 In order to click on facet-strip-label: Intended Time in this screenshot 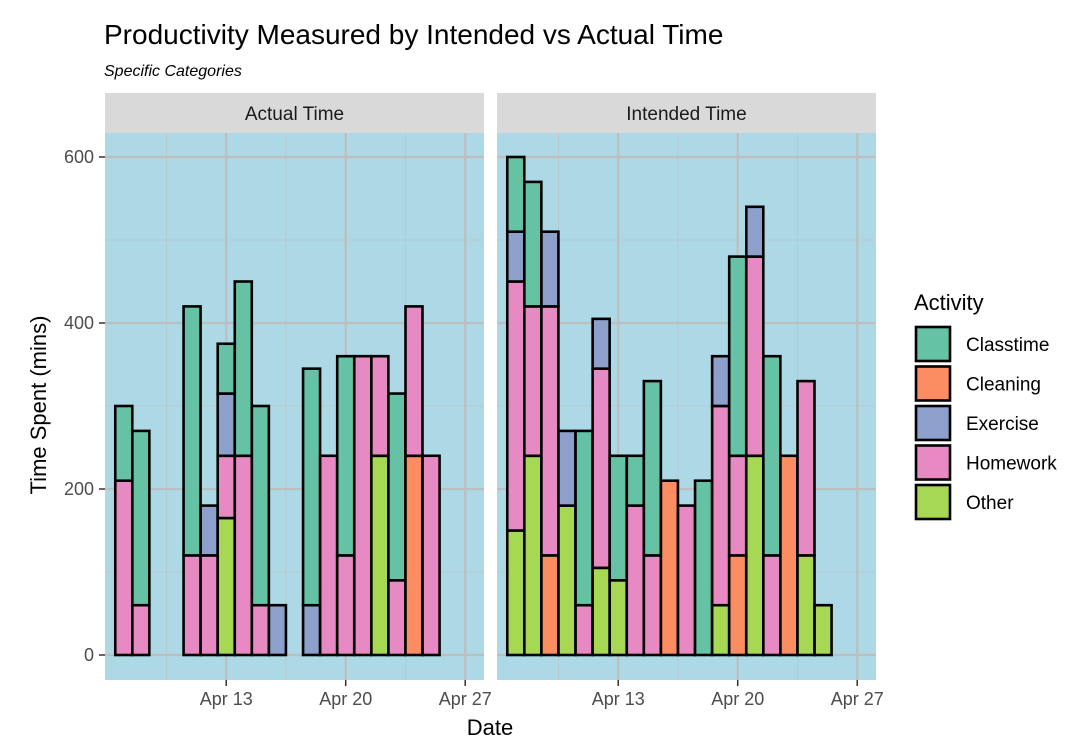, I will do `click(686, 114)`.